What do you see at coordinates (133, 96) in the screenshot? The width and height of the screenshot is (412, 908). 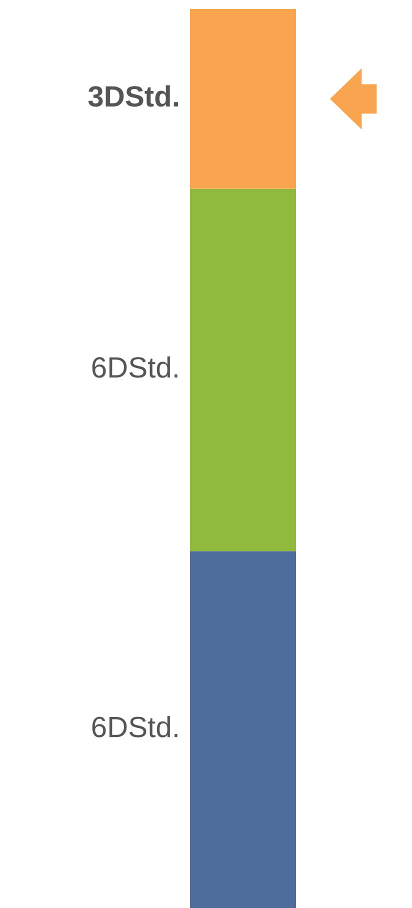 I see `series-label: 3DStd.` at bounding box center [133, 96].